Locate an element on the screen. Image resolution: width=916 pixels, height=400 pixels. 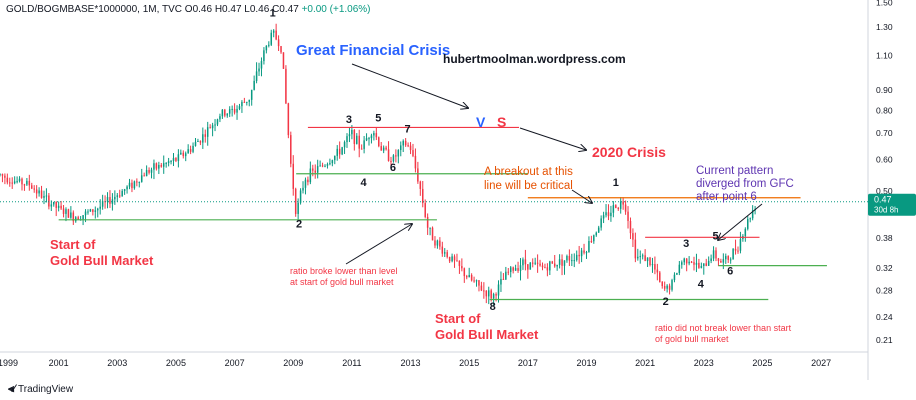
x-tick-label: 2019 is located at coordinates (586, 363).